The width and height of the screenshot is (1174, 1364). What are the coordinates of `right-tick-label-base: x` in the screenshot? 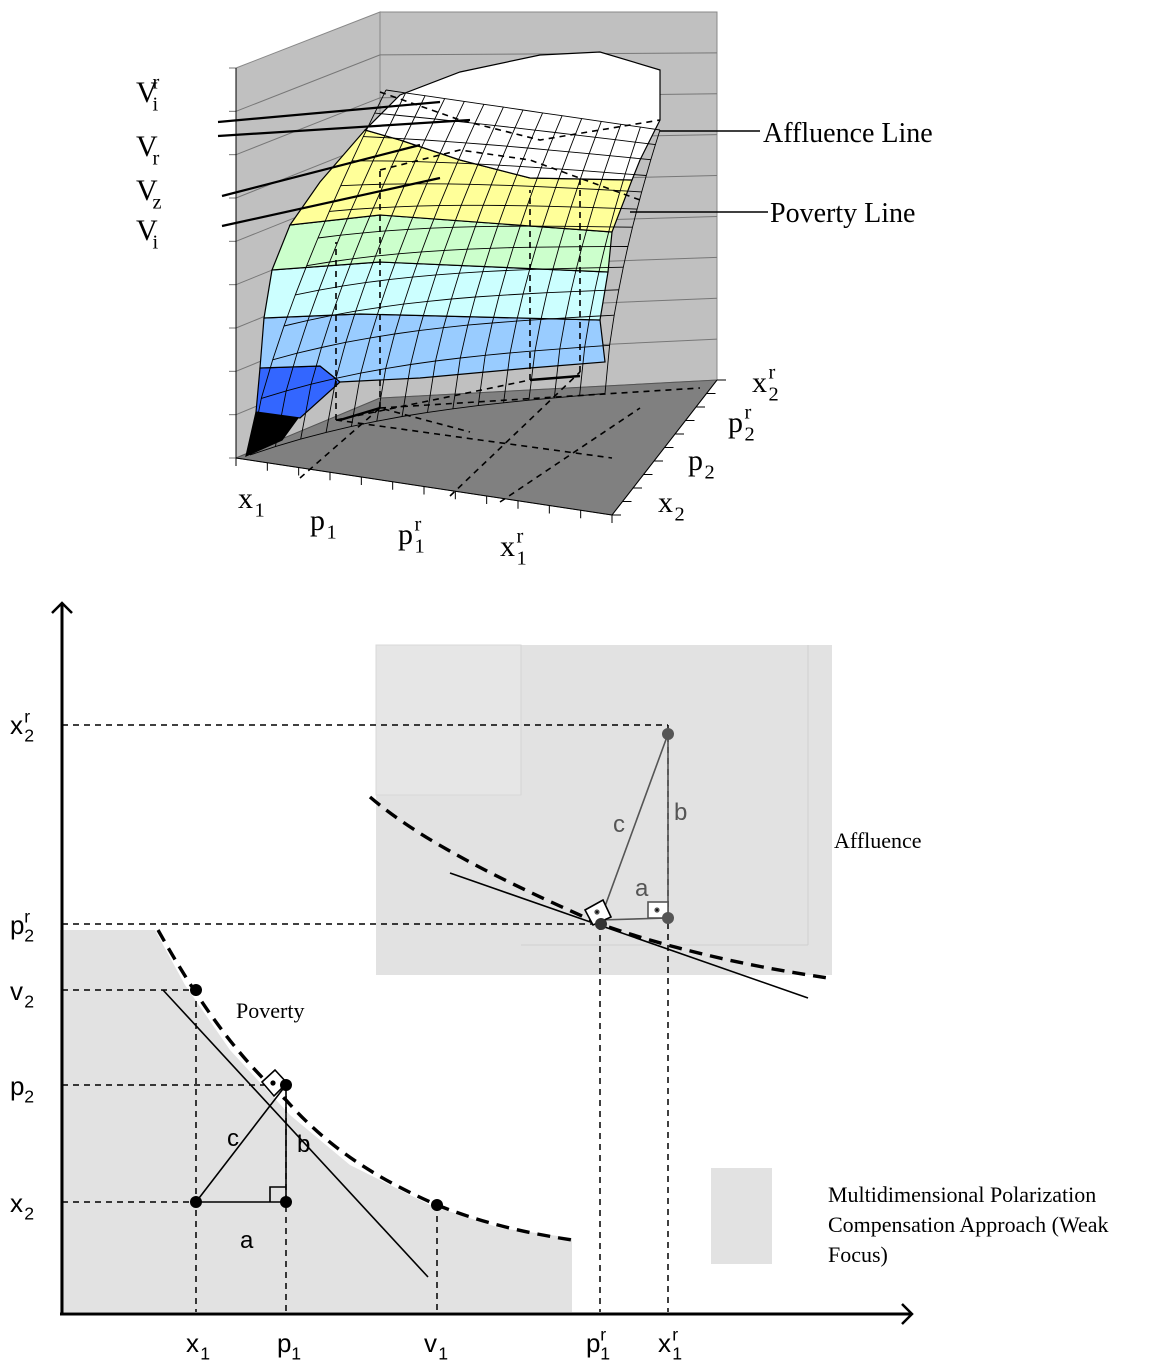 It's located at (759, 382).